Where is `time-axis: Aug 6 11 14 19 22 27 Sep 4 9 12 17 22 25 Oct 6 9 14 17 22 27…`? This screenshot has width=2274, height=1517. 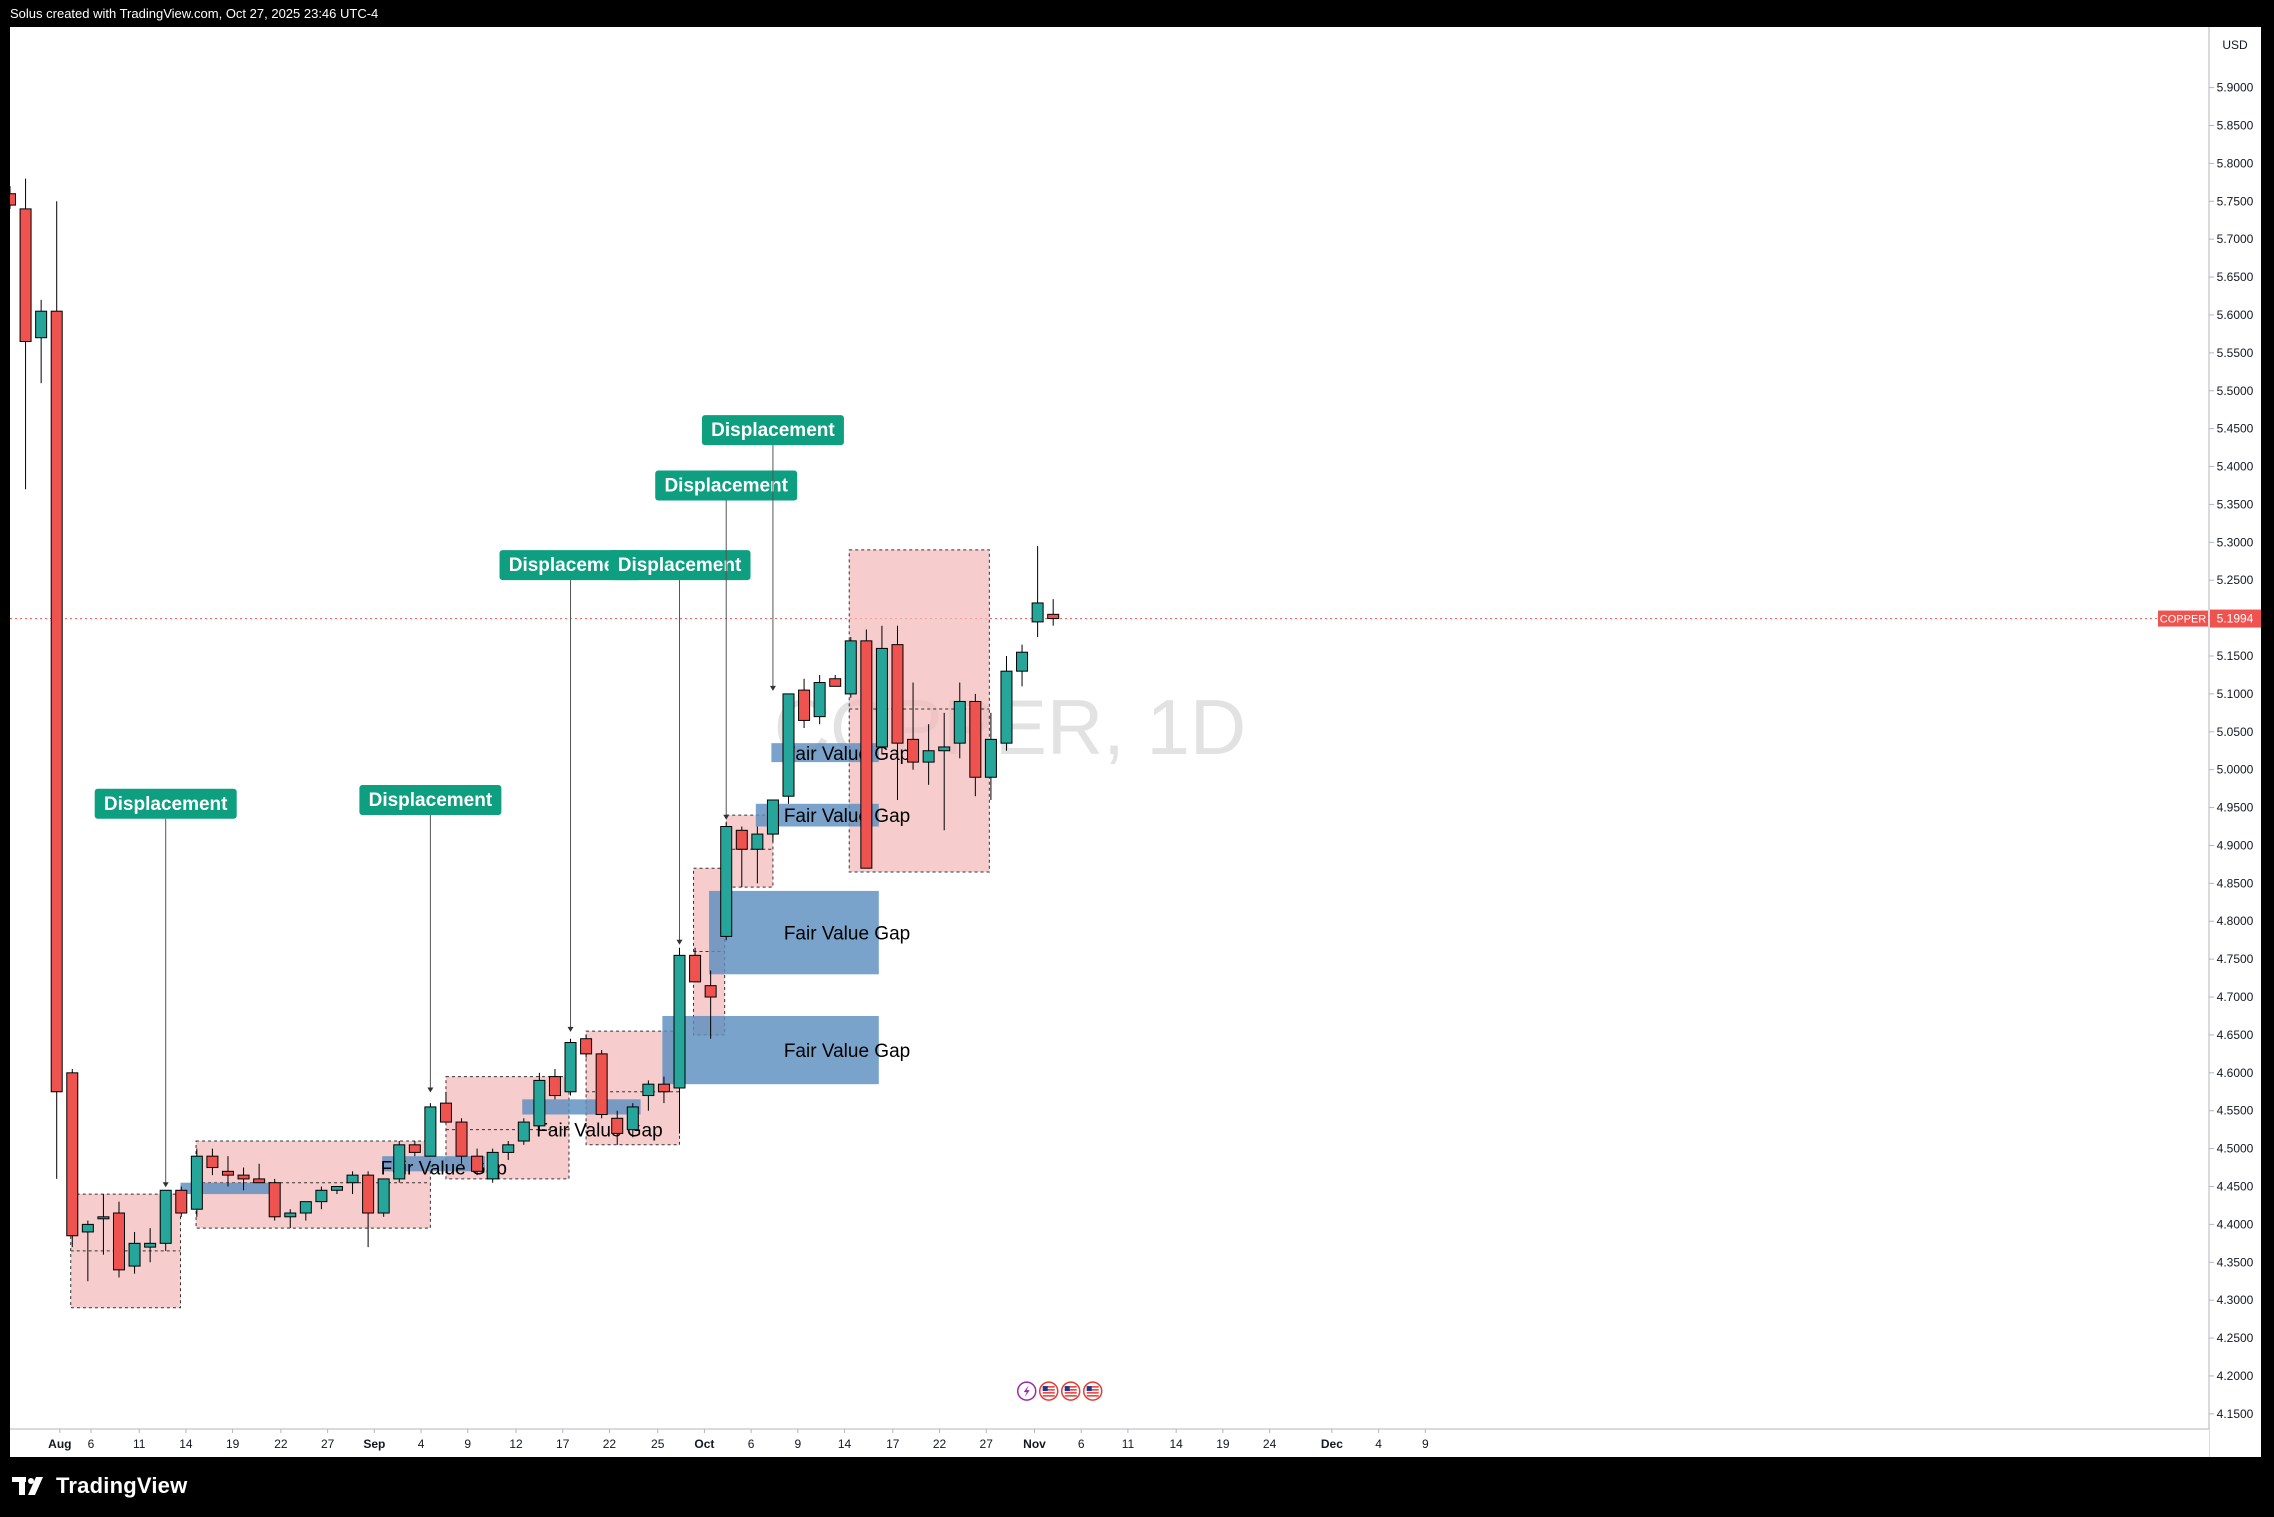 time-axis: Aug 6 11 14 19 22 27 Sep 4 9 12 17 22 25 Oct 6 9 14 17 22 27… is located at coordinates (1109, 1442).